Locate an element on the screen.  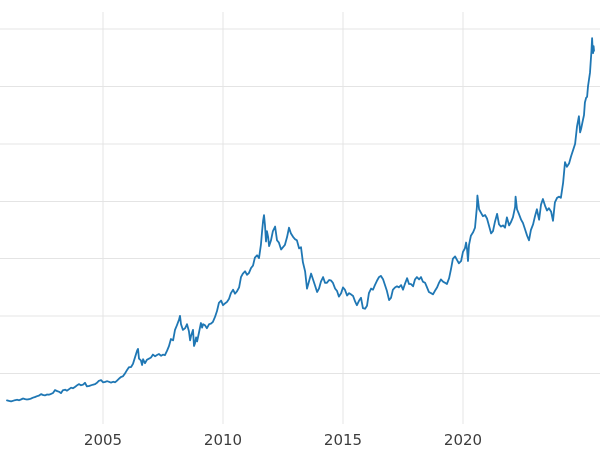
x-tick-label: 2020 is located at coordinates (463, 440).